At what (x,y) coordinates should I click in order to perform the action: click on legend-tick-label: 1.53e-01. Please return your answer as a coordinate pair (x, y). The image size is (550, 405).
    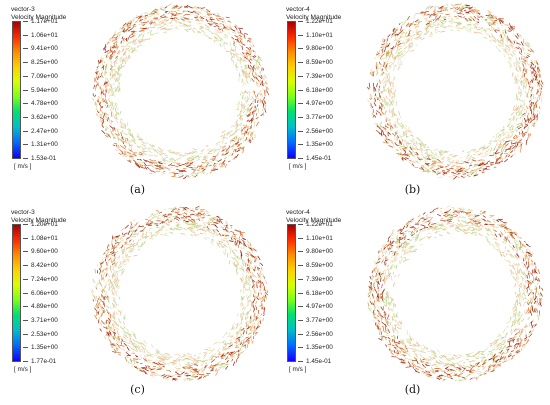
    Looking at the image, I should click on (44, 158).